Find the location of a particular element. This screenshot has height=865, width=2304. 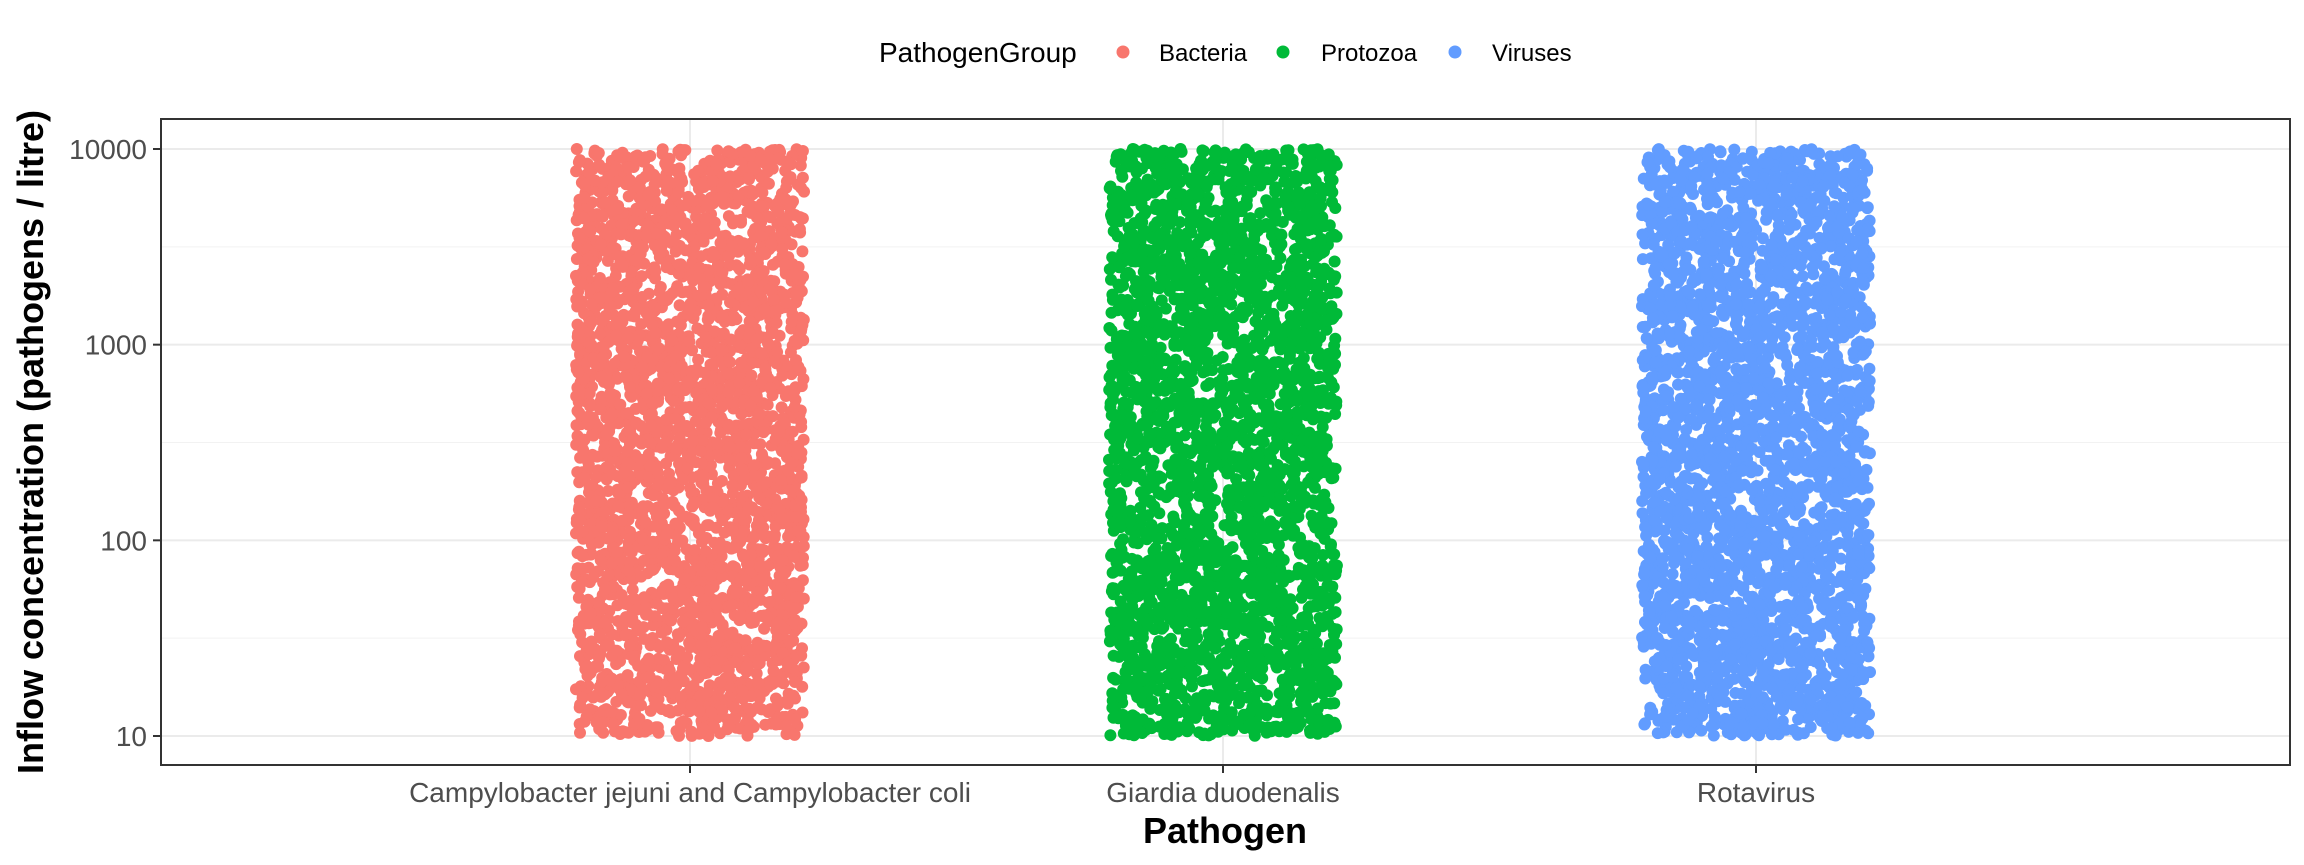

legend-label-protozoa: Protozoa is located at coordinates (1369, 53).